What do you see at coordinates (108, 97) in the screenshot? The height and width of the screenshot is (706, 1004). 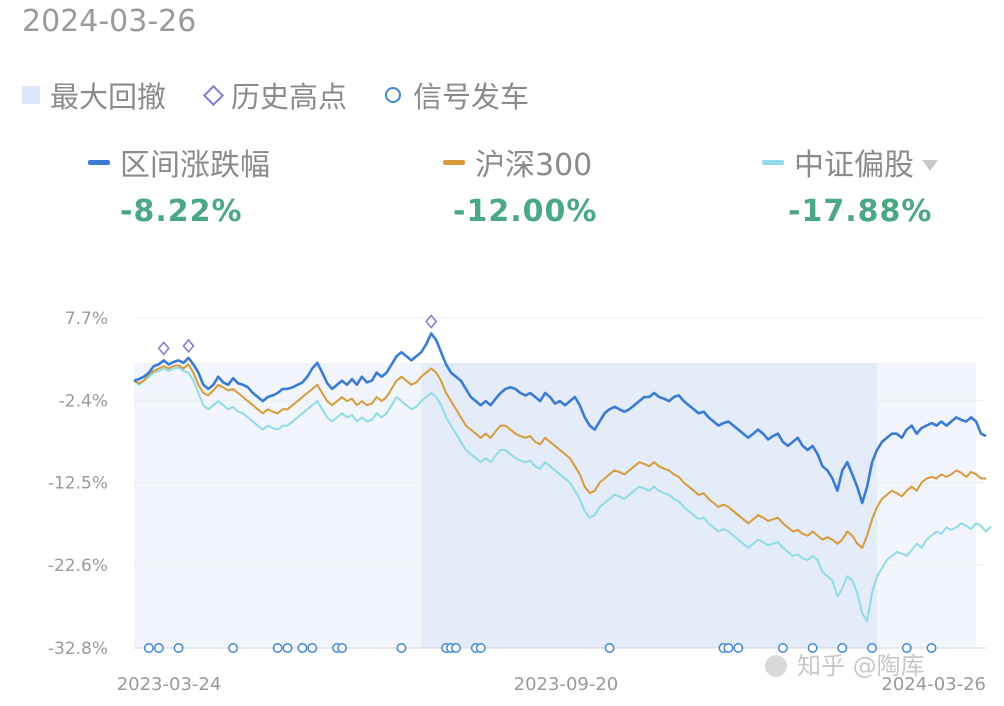 I see `legend-max-drawdown-label: 最大回撤` at bounding box center [108, 97].